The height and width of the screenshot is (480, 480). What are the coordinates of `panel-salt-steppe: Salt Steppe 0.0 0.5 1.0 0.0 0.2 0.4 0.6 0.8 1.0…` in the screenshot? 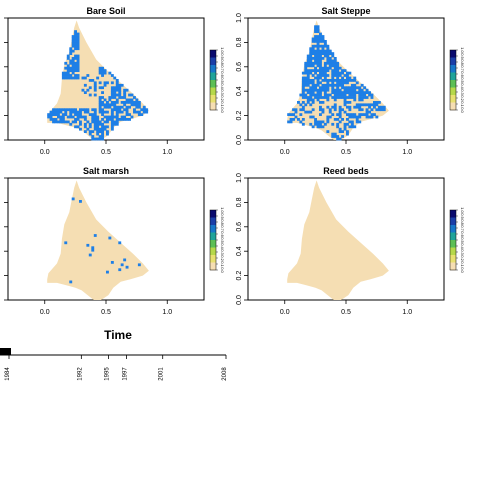 It's located at (350, 81).